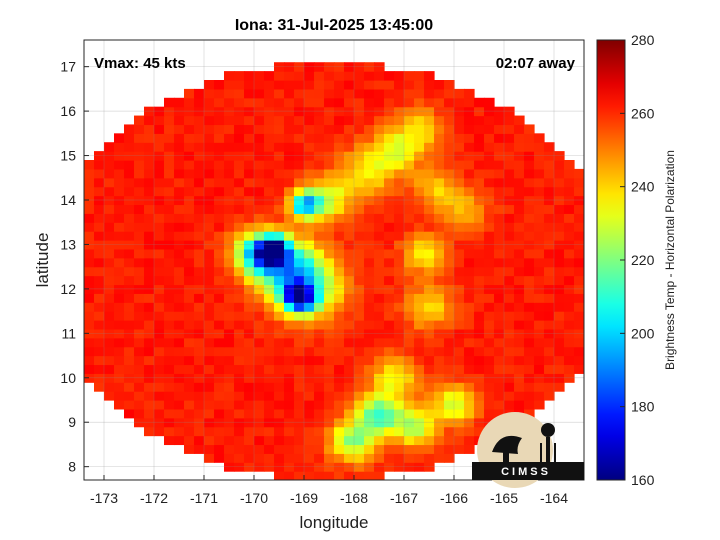 The image size is (720, 540). I want to click on chart-title: Iona: 31-Jul-2025 13:45:00, so click(334, 25).